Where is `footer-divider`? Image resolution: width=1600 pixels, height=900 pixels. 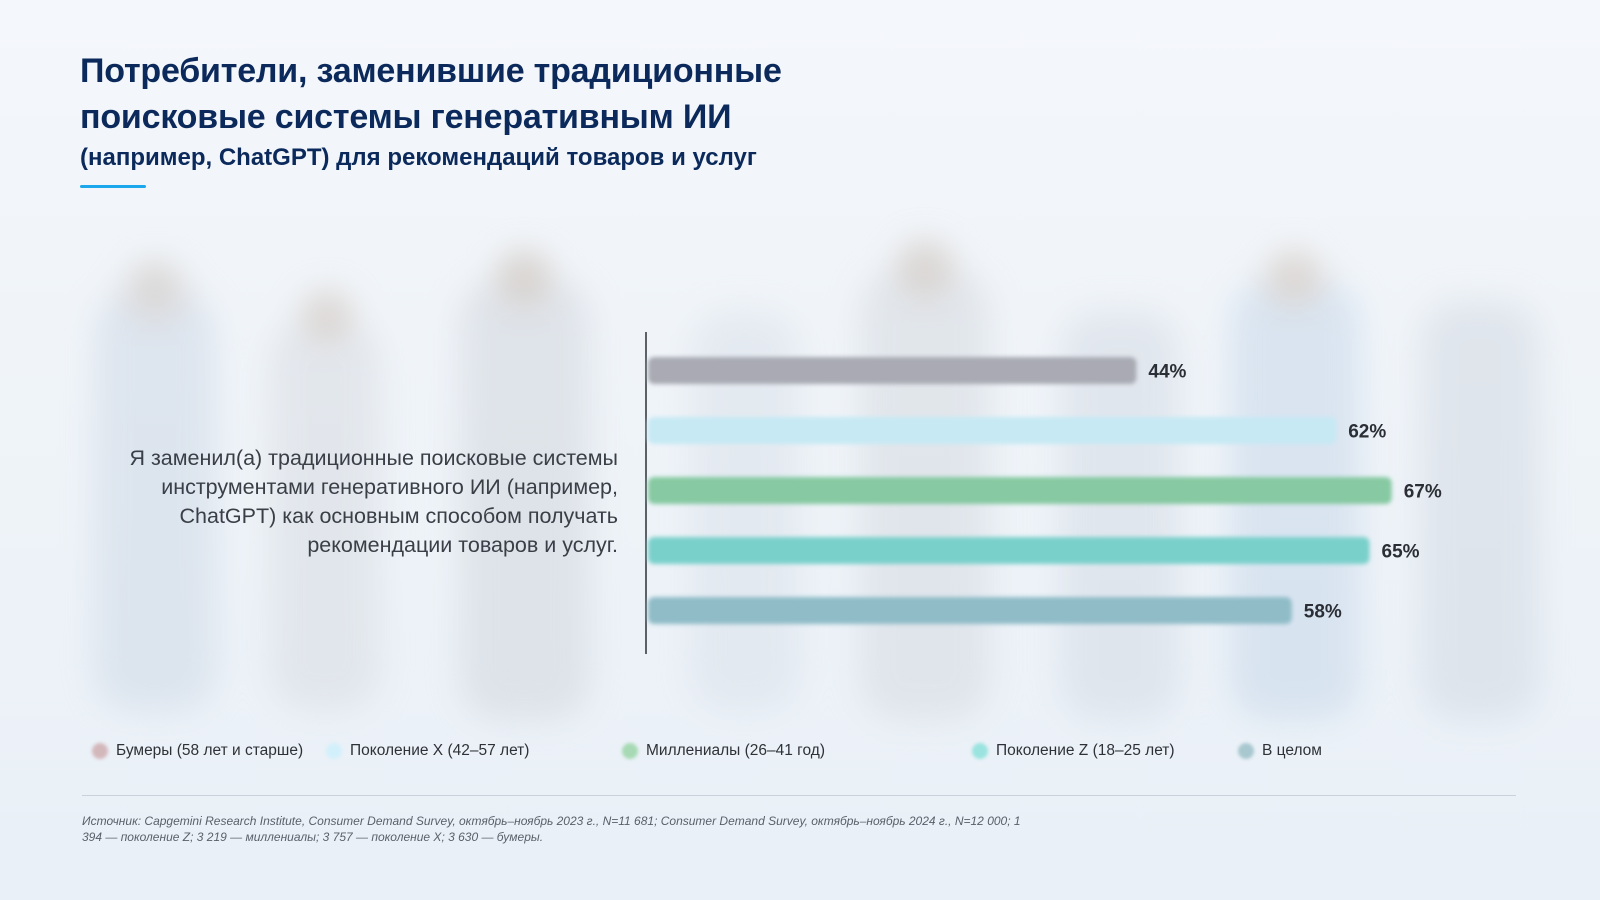
footer-divider is located at coordinates (799, 795).